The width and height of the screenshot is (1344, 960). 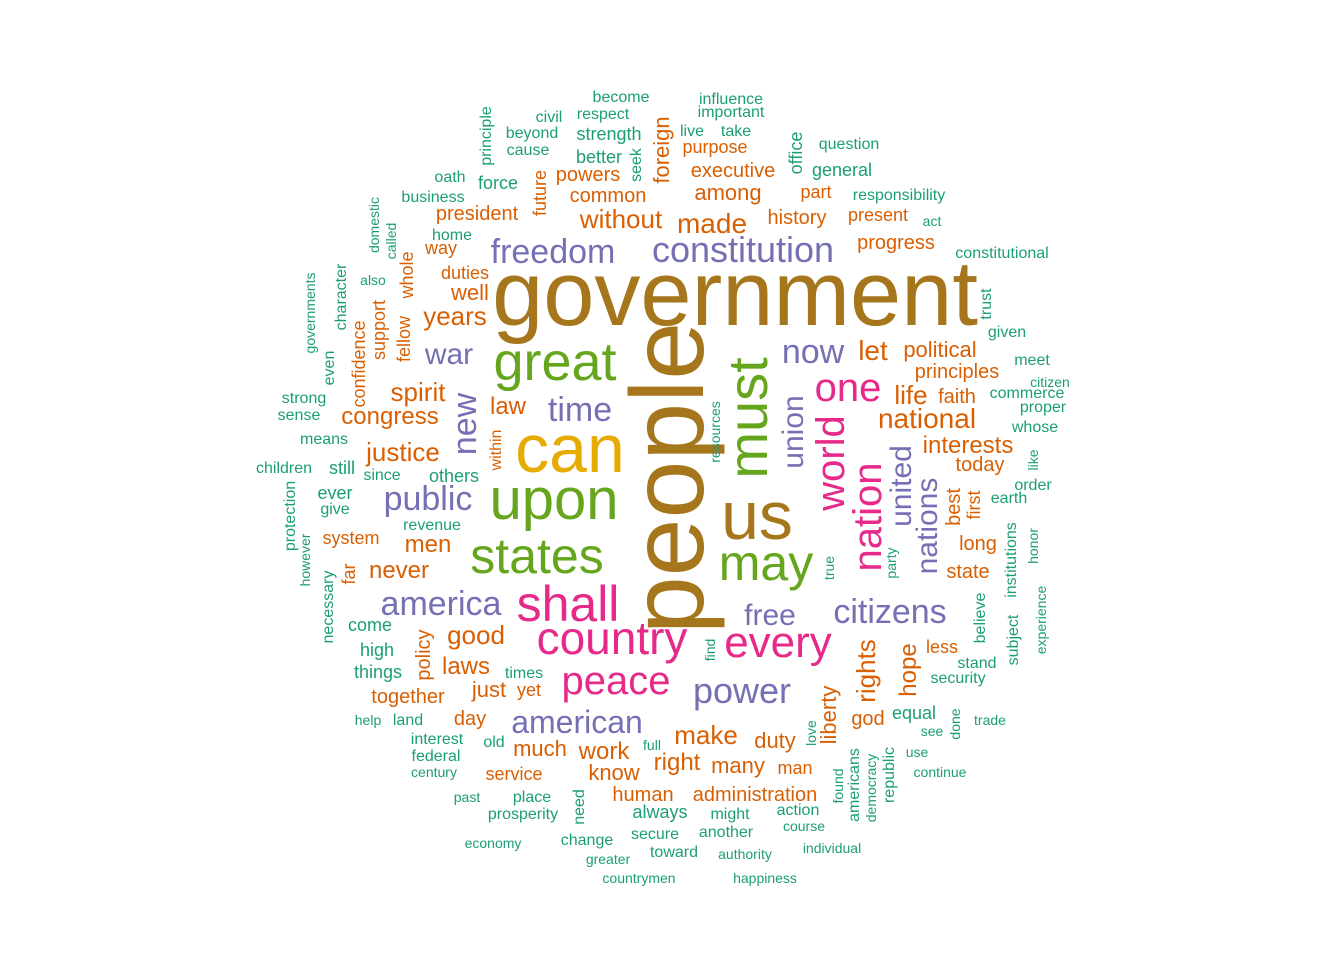 I want to click on cloud-word-secure: secure, so click(x=655, y=834).